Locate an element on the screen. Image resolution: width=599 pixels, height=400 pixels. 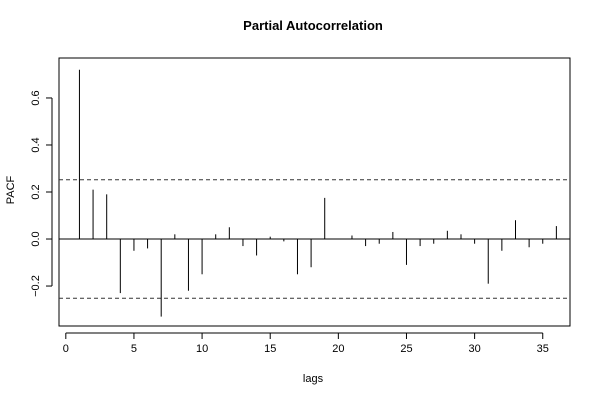
y-tick-label: −0.2 is located at coordinates (36, 286).